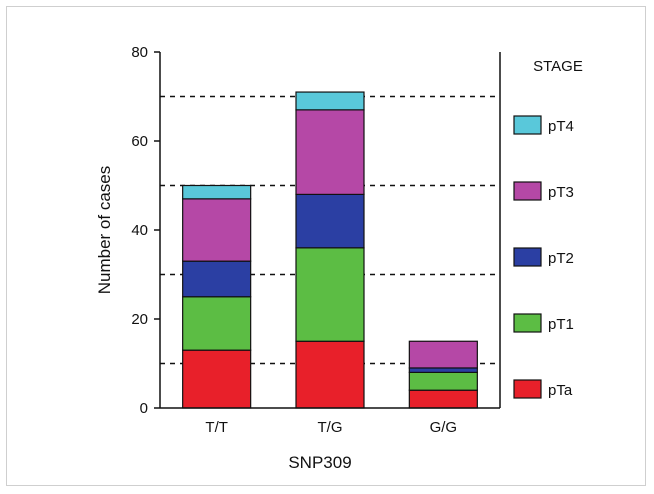 The image size is (654, 494). Describe the element at coordinates (543, 257) in the screenshot. I see `legend: pT4 pT3 pT2 pT1 pTa` at that location.